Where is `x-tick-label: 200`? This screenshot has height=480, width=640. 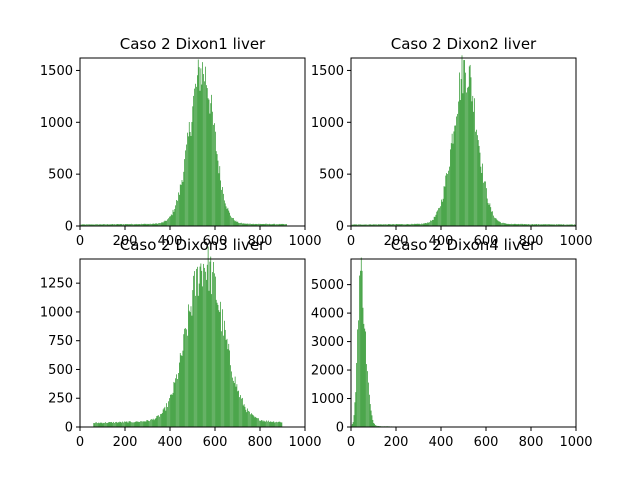 x-tick-label: 200 is located at coordinates (125, 442).